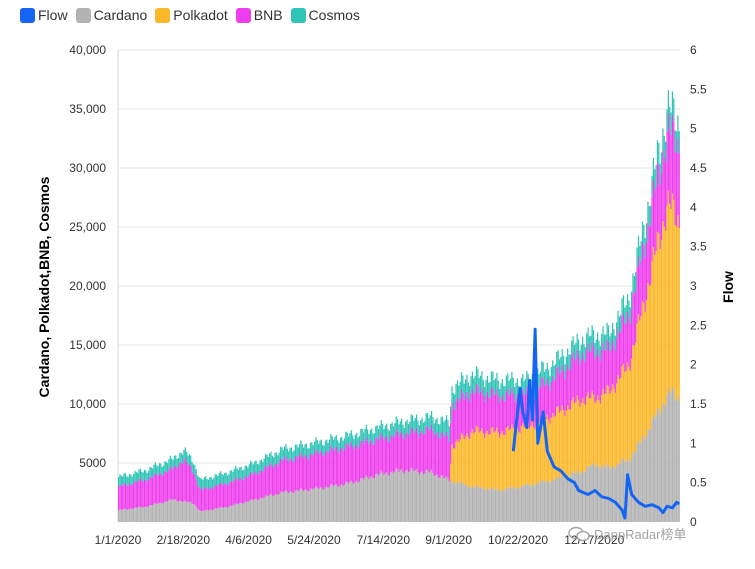 This screenshot has width=755, height=569. I want to click on legend-item-cosmos: Cosmos, so click(325, 15).